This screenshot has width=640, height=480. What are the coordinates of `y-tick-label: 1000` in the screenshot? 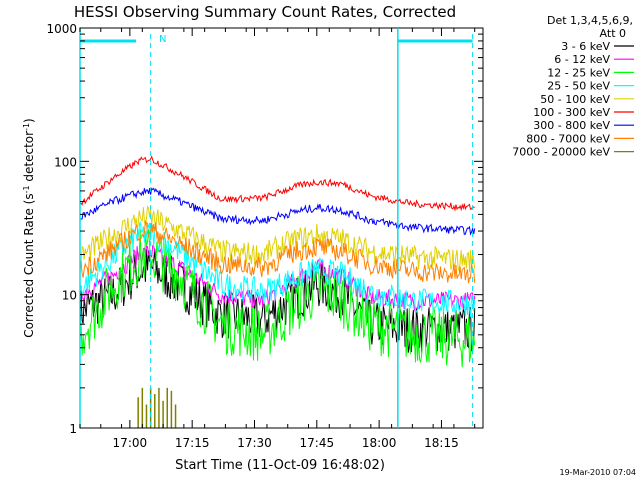 It's located at (61, 29).